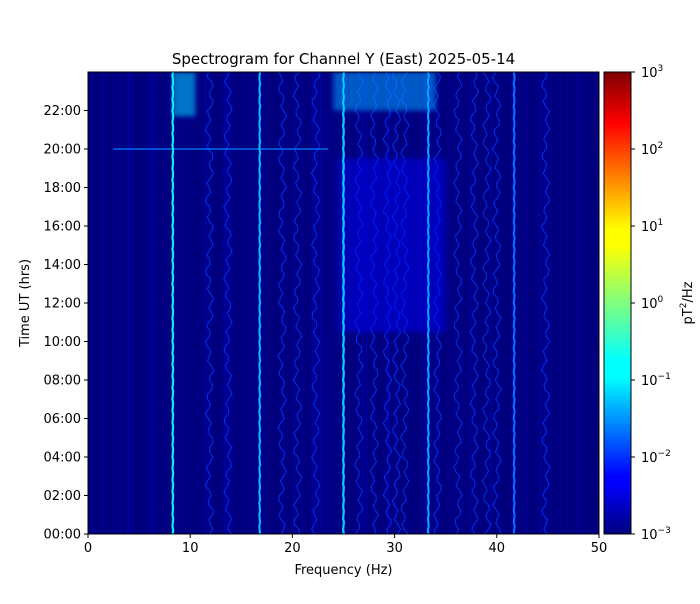  Describe the element at coordinates (62, 150) in the screenshot. I see `y-tick-label: 20:00` at that location.